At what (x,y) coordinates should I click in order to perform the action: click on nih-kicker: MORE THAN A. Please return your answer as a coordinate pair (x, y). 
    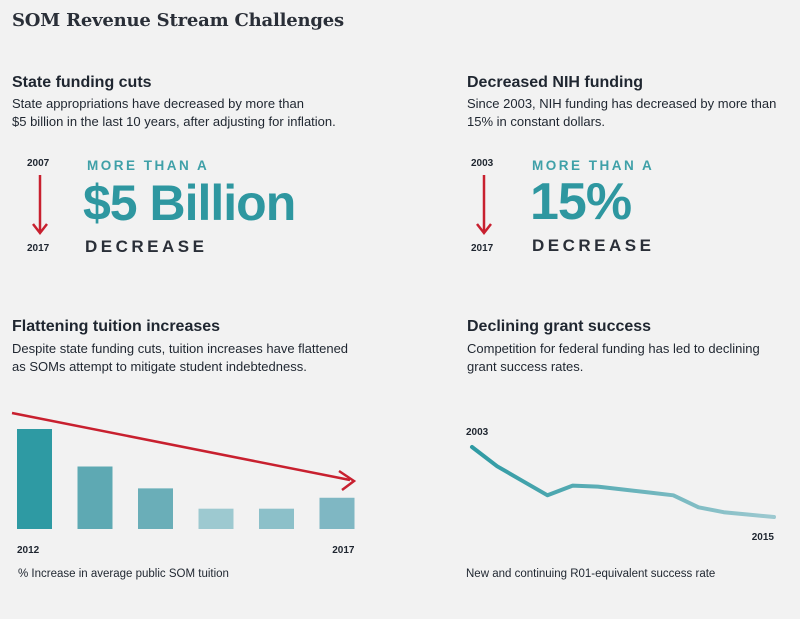
    Looking at the image, I should click on (593, 165).